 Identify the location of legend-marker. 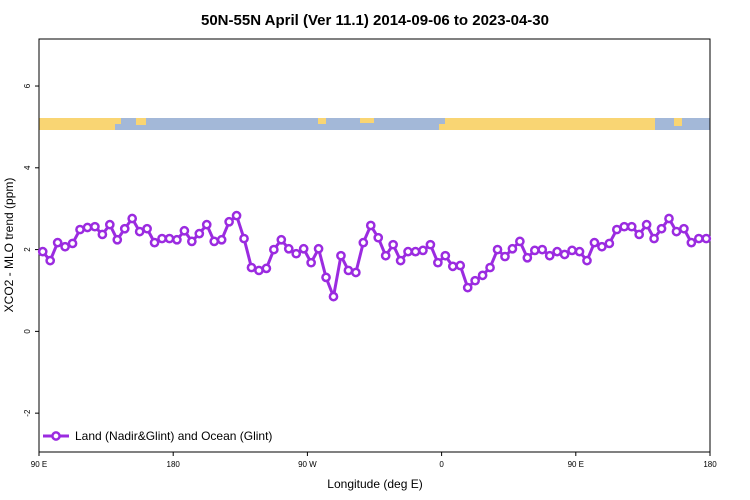
(56, 436).